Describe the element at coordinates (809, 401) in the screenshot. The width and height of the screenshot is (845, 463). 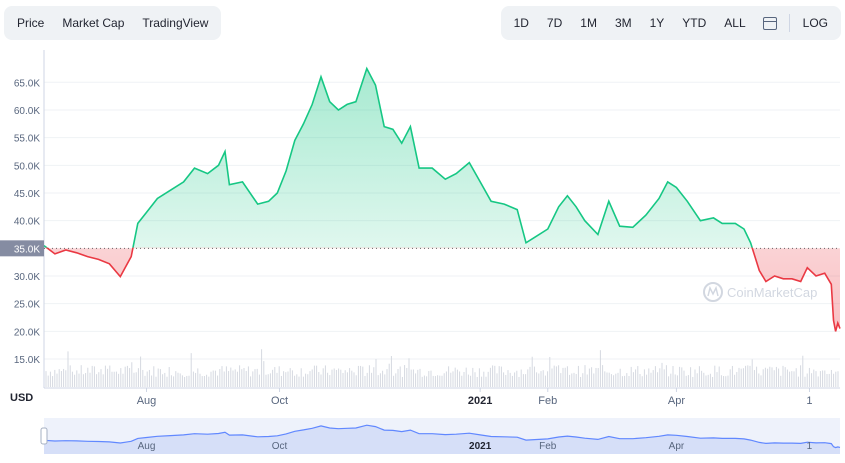
I see `x-tick-label: 1` at that location.